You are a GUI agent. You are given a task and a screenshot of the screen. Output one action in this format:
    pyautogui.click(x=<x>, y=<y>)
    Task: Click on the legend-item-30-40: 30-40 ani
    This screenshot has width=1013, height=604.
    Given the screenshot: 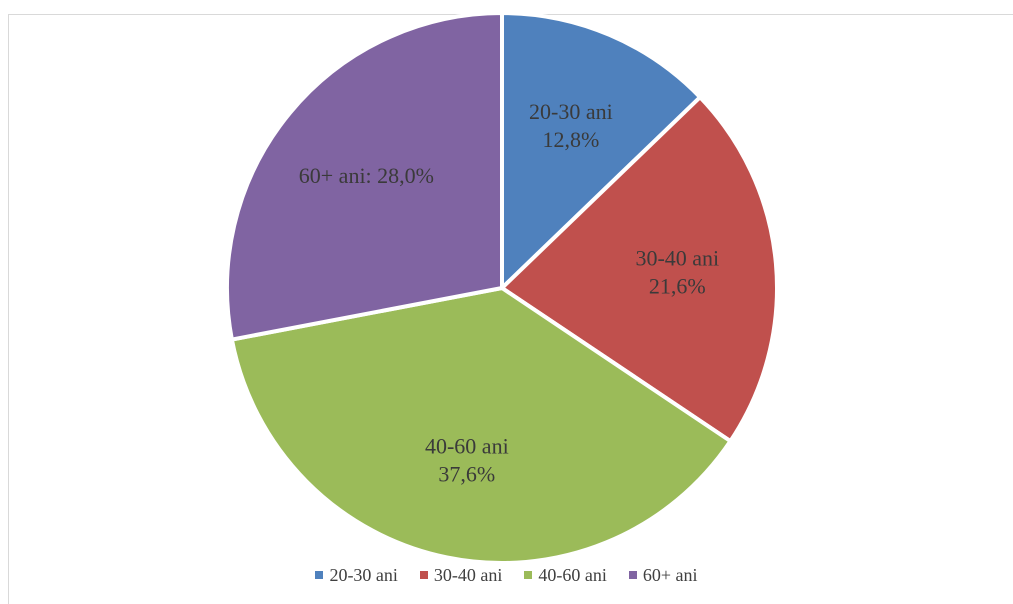 What is the action you would take?
    pyautogui.click(x=461, y=575)
    